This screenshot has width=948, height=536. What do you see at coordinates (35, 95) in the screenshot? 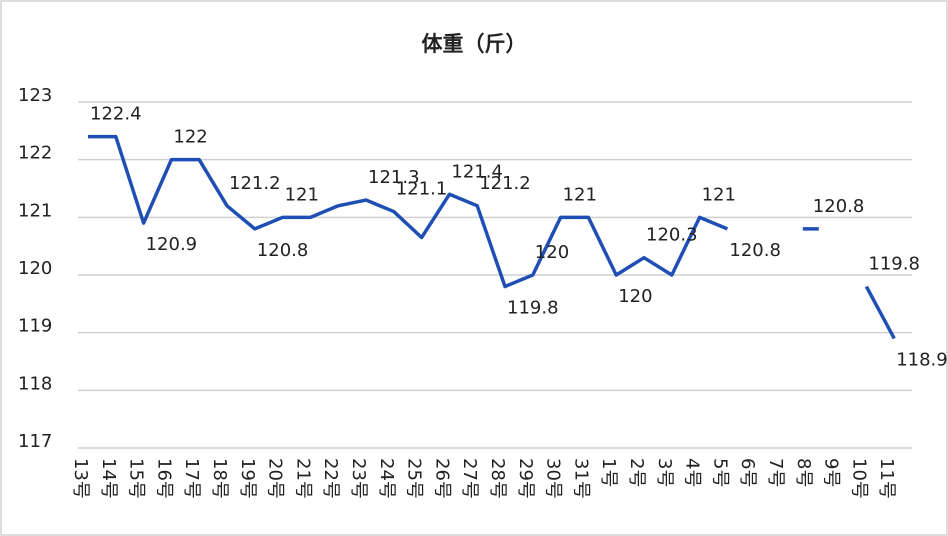
I see `y-tick-label: 123` at bounding box center [35, 95].